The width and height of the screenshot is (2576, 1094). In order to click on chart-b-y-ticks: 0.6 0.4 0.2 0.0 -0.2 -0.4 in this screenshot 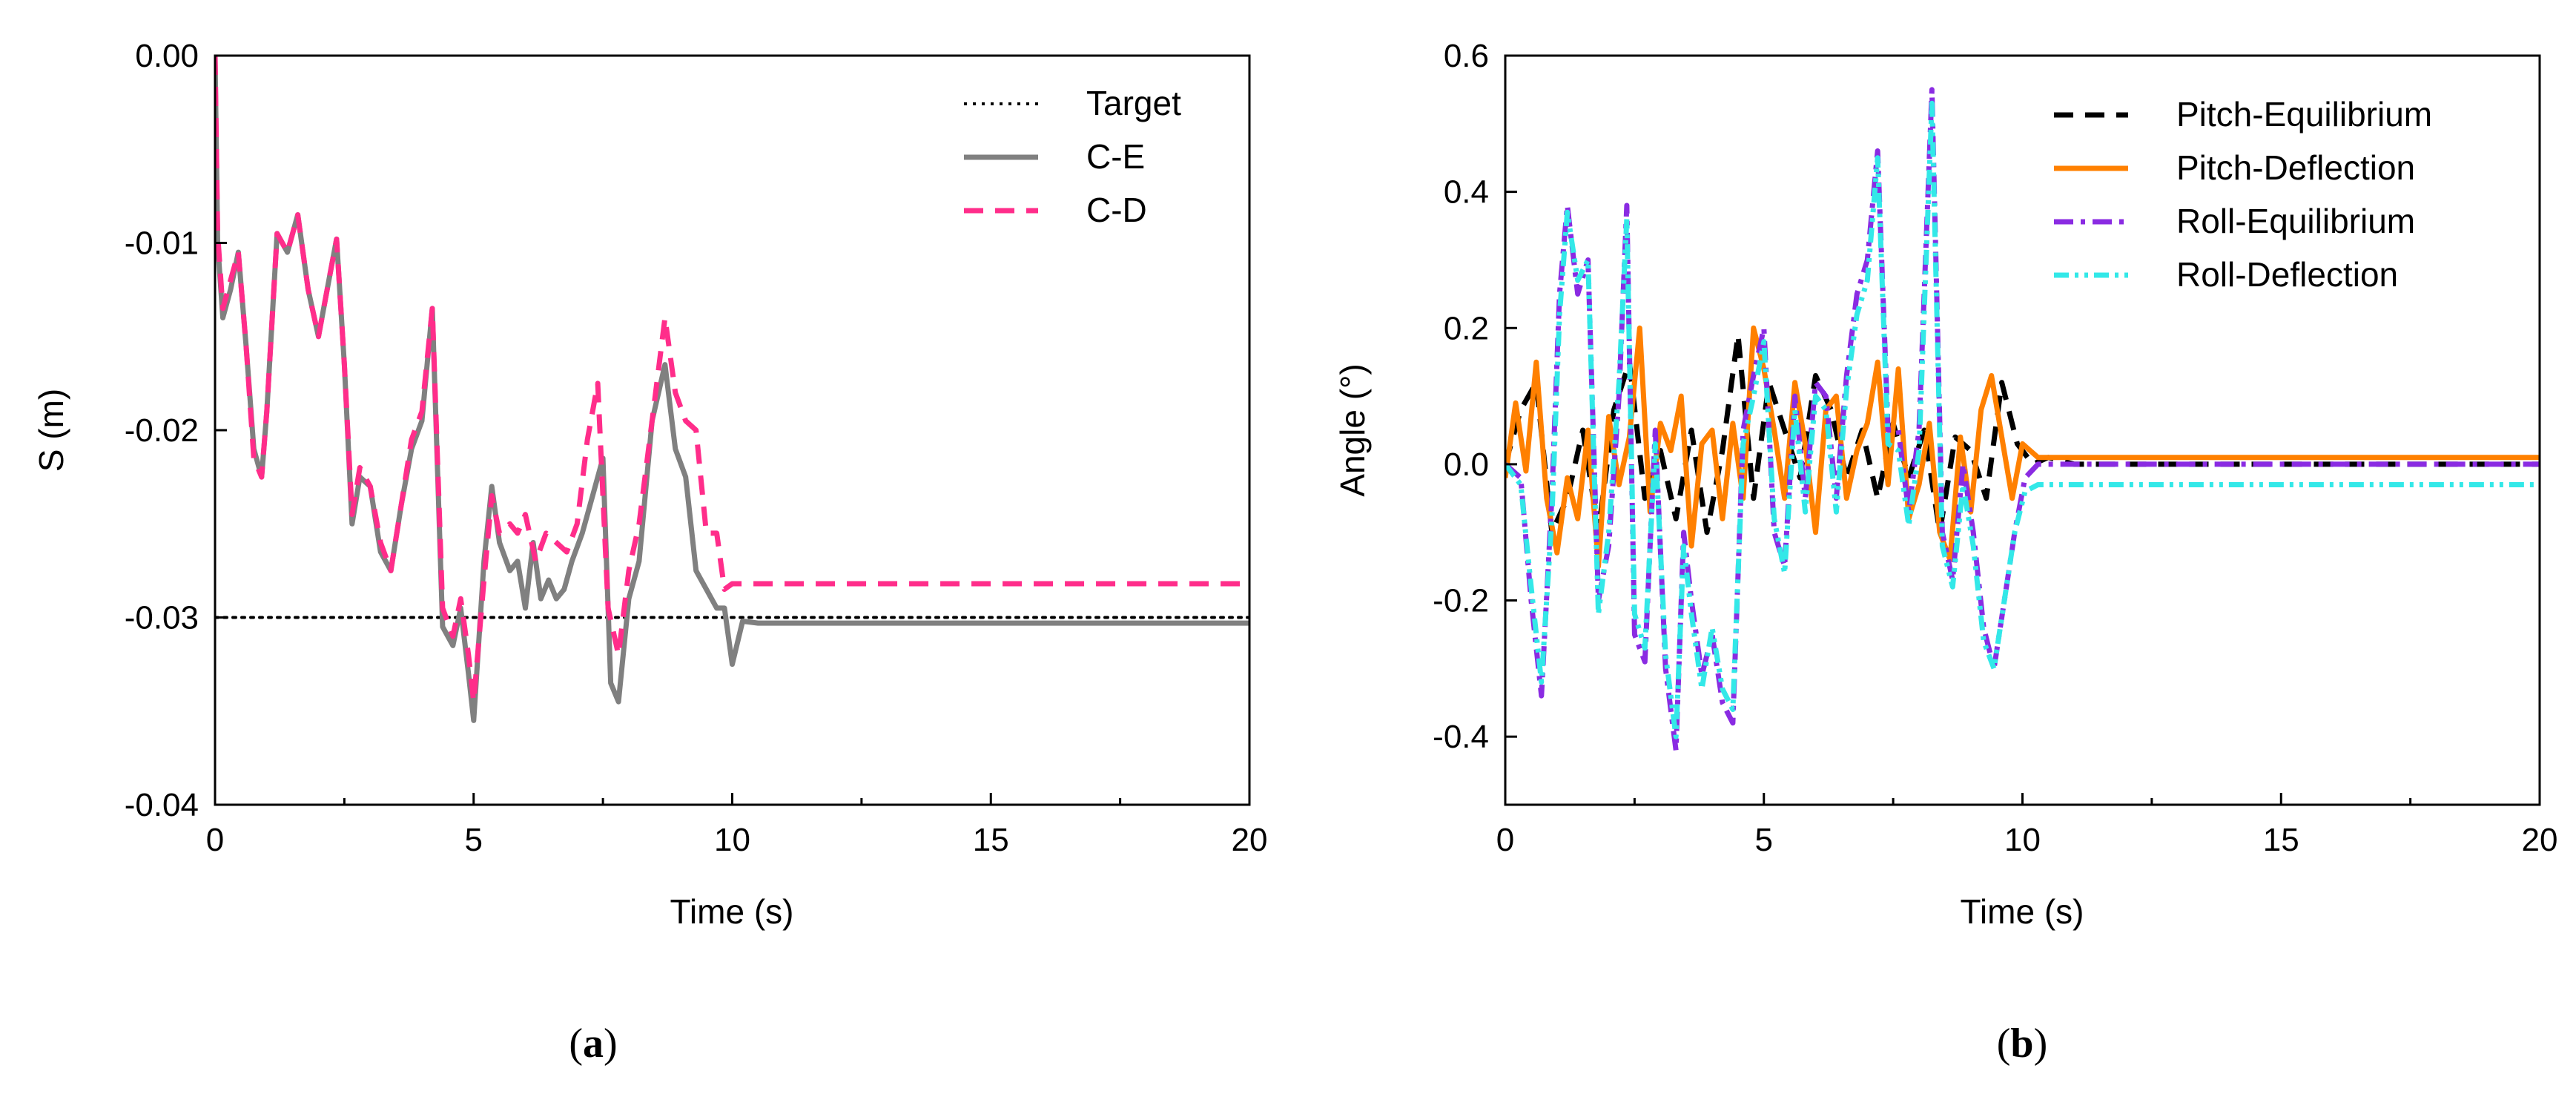, I will do `click(1475, 396)`.